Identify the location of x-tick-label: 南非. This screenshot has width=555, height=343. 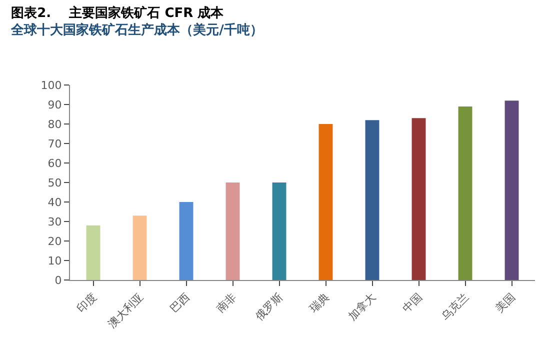
(226, 303).